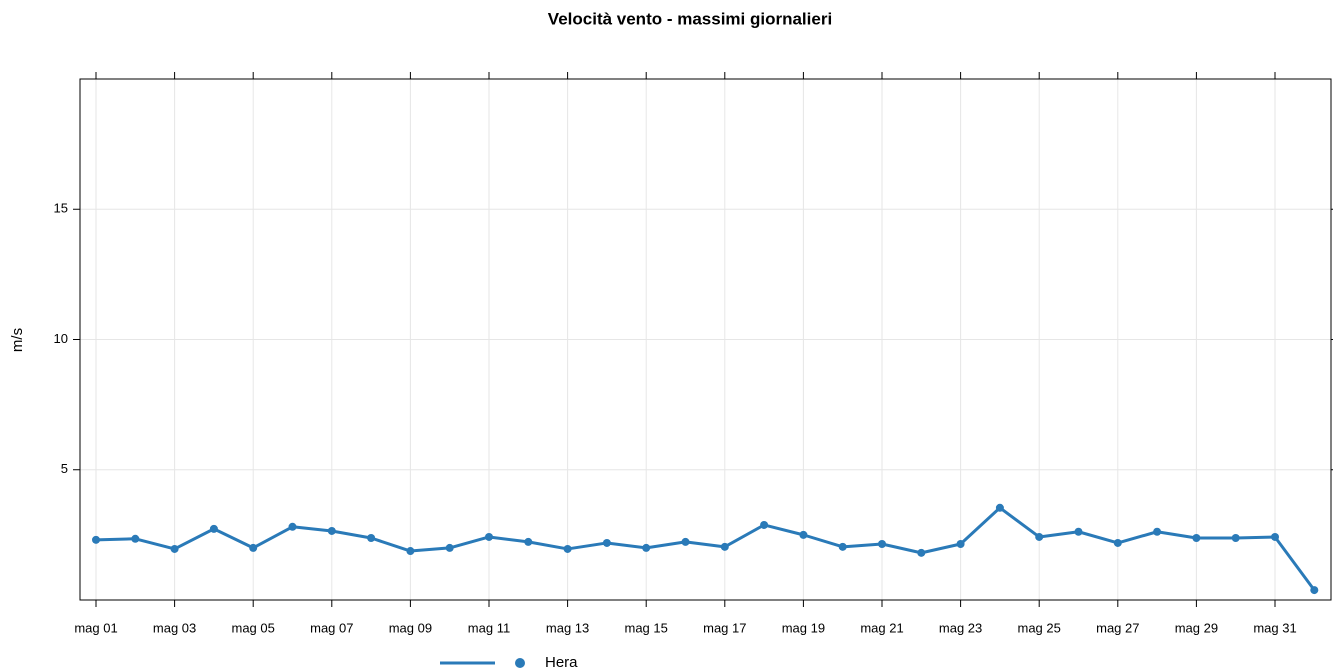  I want to click on x-tick-label: mag 01, so click(95, 627).